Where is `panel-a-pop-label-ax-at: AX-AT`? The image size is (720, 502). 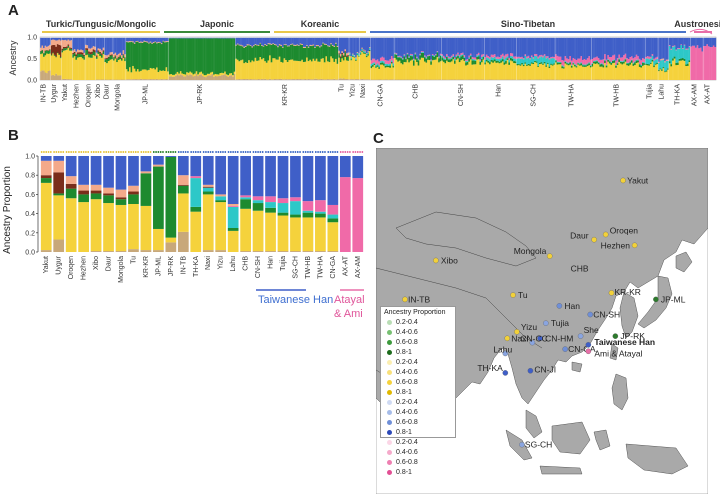
panel-a-pop-label-ax-at: AX-AT is located at coordinates (708, 93).